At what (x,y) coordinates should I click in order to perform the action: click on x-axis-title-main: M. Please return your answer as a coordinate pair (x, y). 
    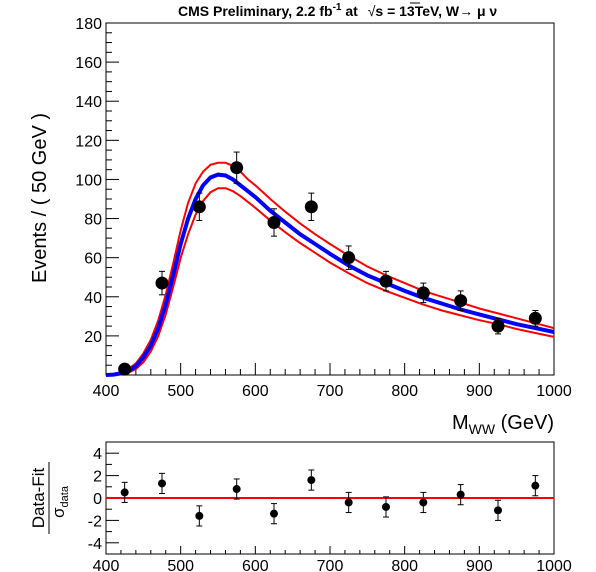
    Looking at the image, I should click on (460, 423).